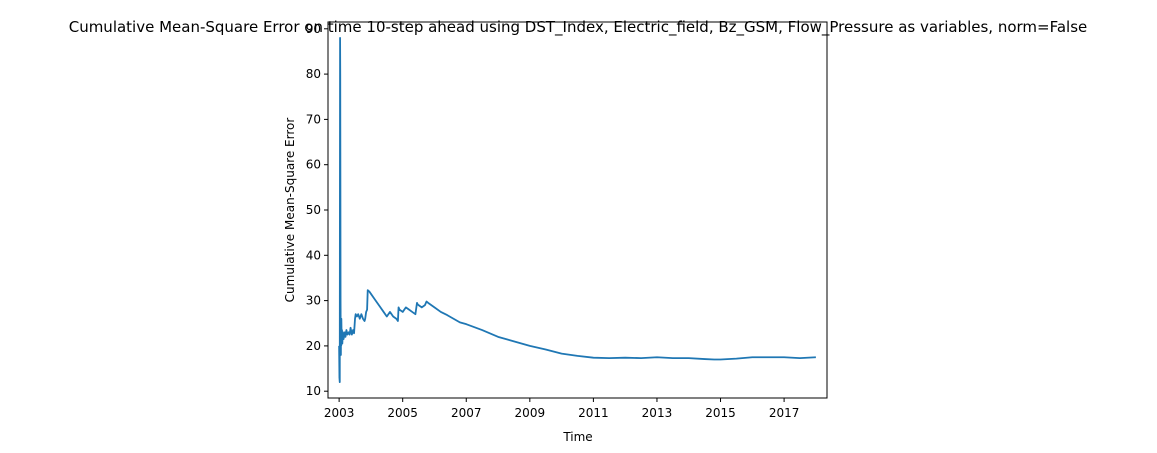  Describe the element at coordinates (402, 413) in the screenshot. I see `x-tick-label: 2005` at that location.